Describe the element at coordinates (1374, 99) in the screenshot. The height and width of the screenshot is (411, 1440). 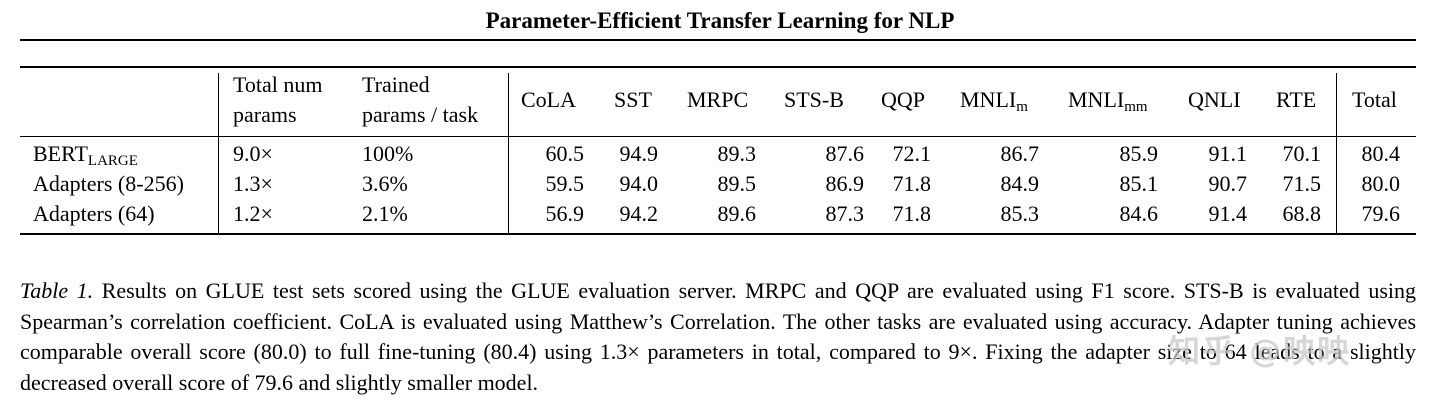
I see `header-total: Total` at that location.